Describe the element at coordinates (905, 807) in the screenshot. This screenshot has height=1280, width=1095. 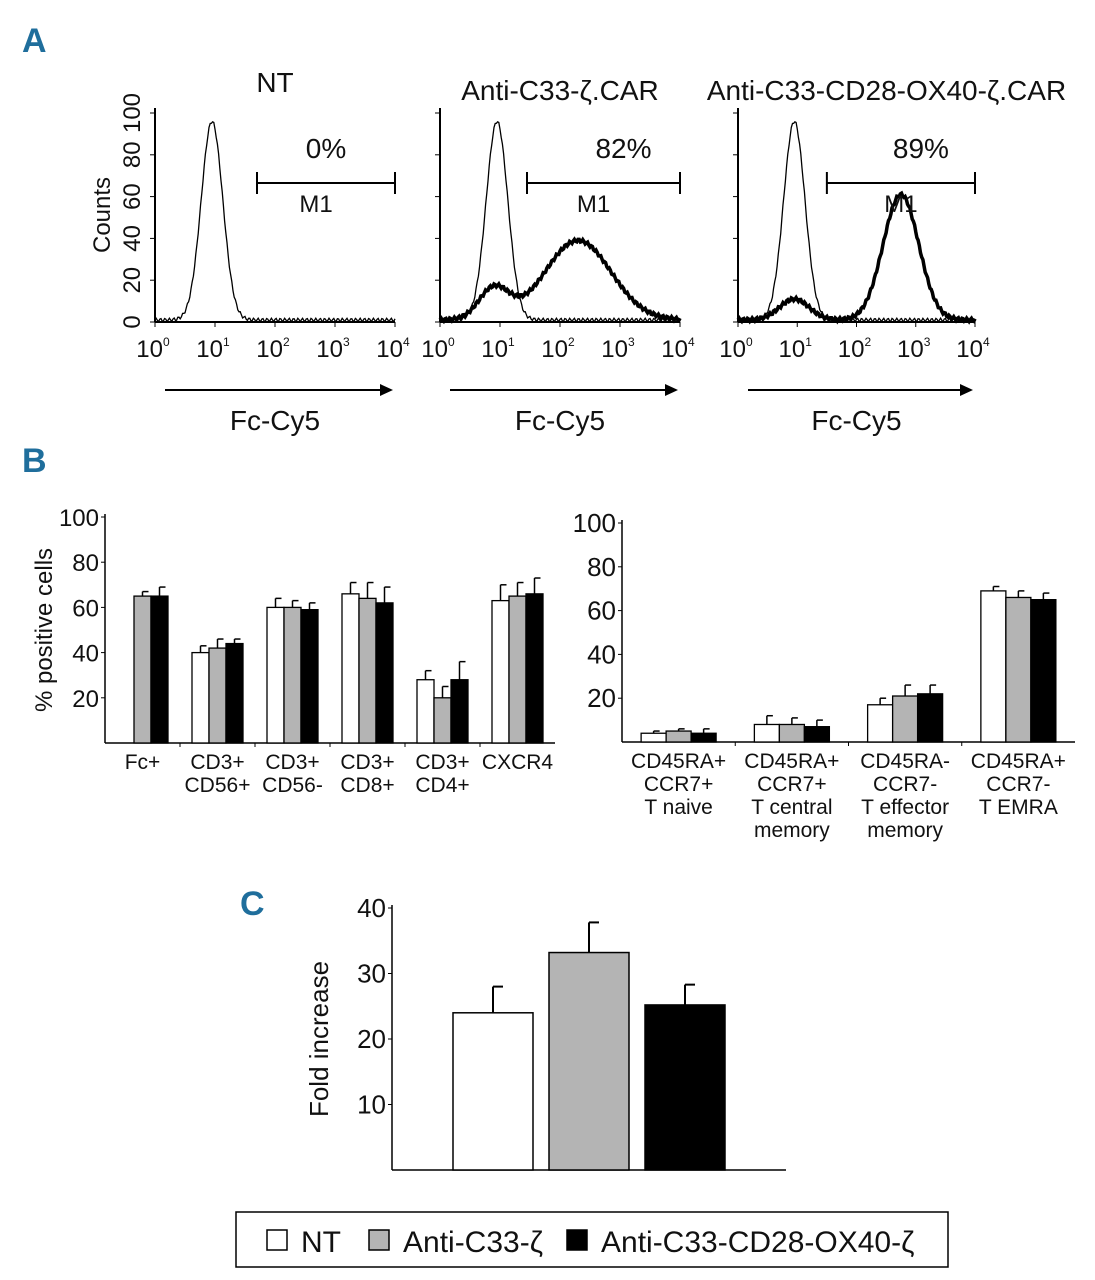
I see `category-label: T effector` at that location.